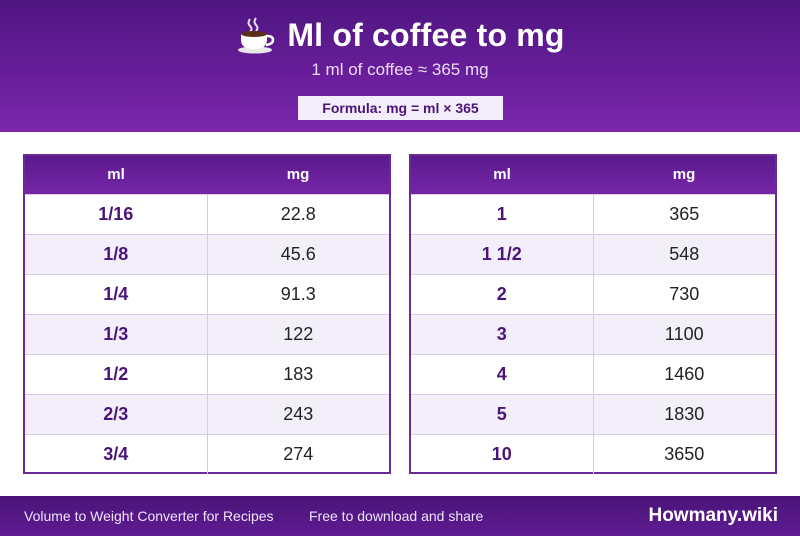 This screenshot has height=536, width=800. Describe the element at coordinates (684, 414) in the screenshot. I see `mg-cell: 1830` at that location.